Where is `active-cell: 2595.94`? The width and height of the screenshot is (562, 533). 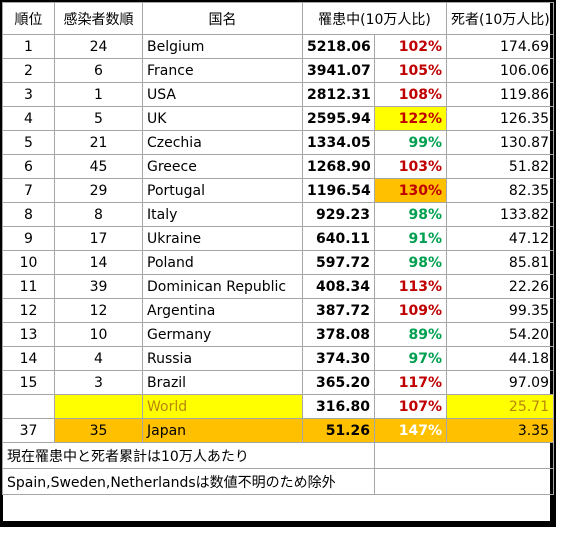 active-cell: 2595.94 is located at coordinates (338, 118).